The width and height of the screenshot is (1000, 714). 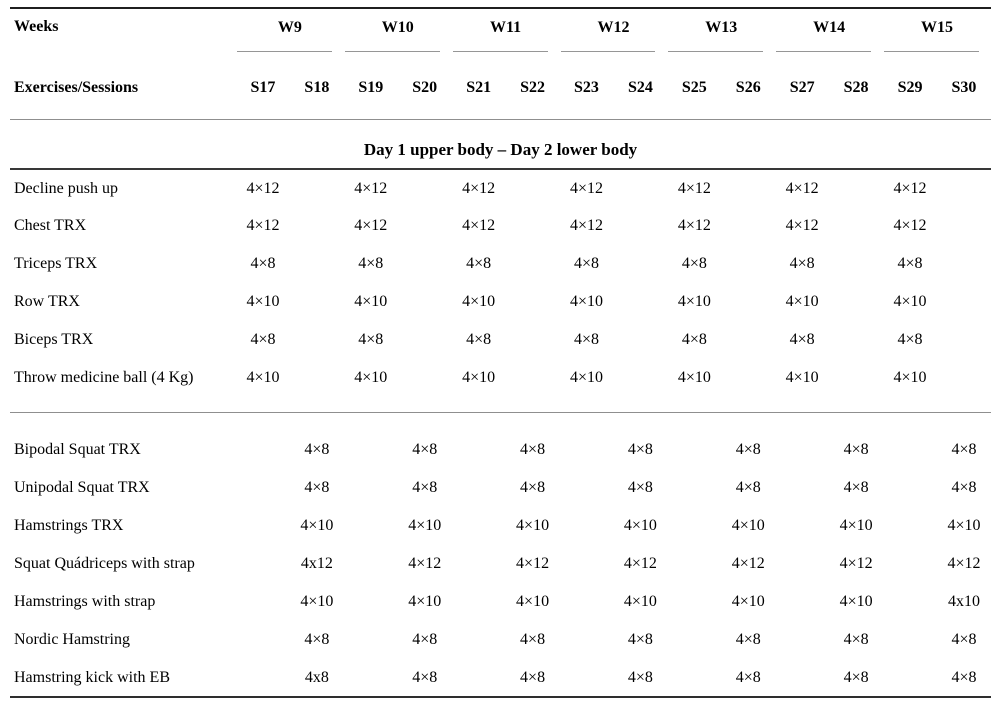 What do you see at coordinates (47, 301) in the screenshot?
I see `exercise-name: Row TRX` at bounding box center [47, 301].